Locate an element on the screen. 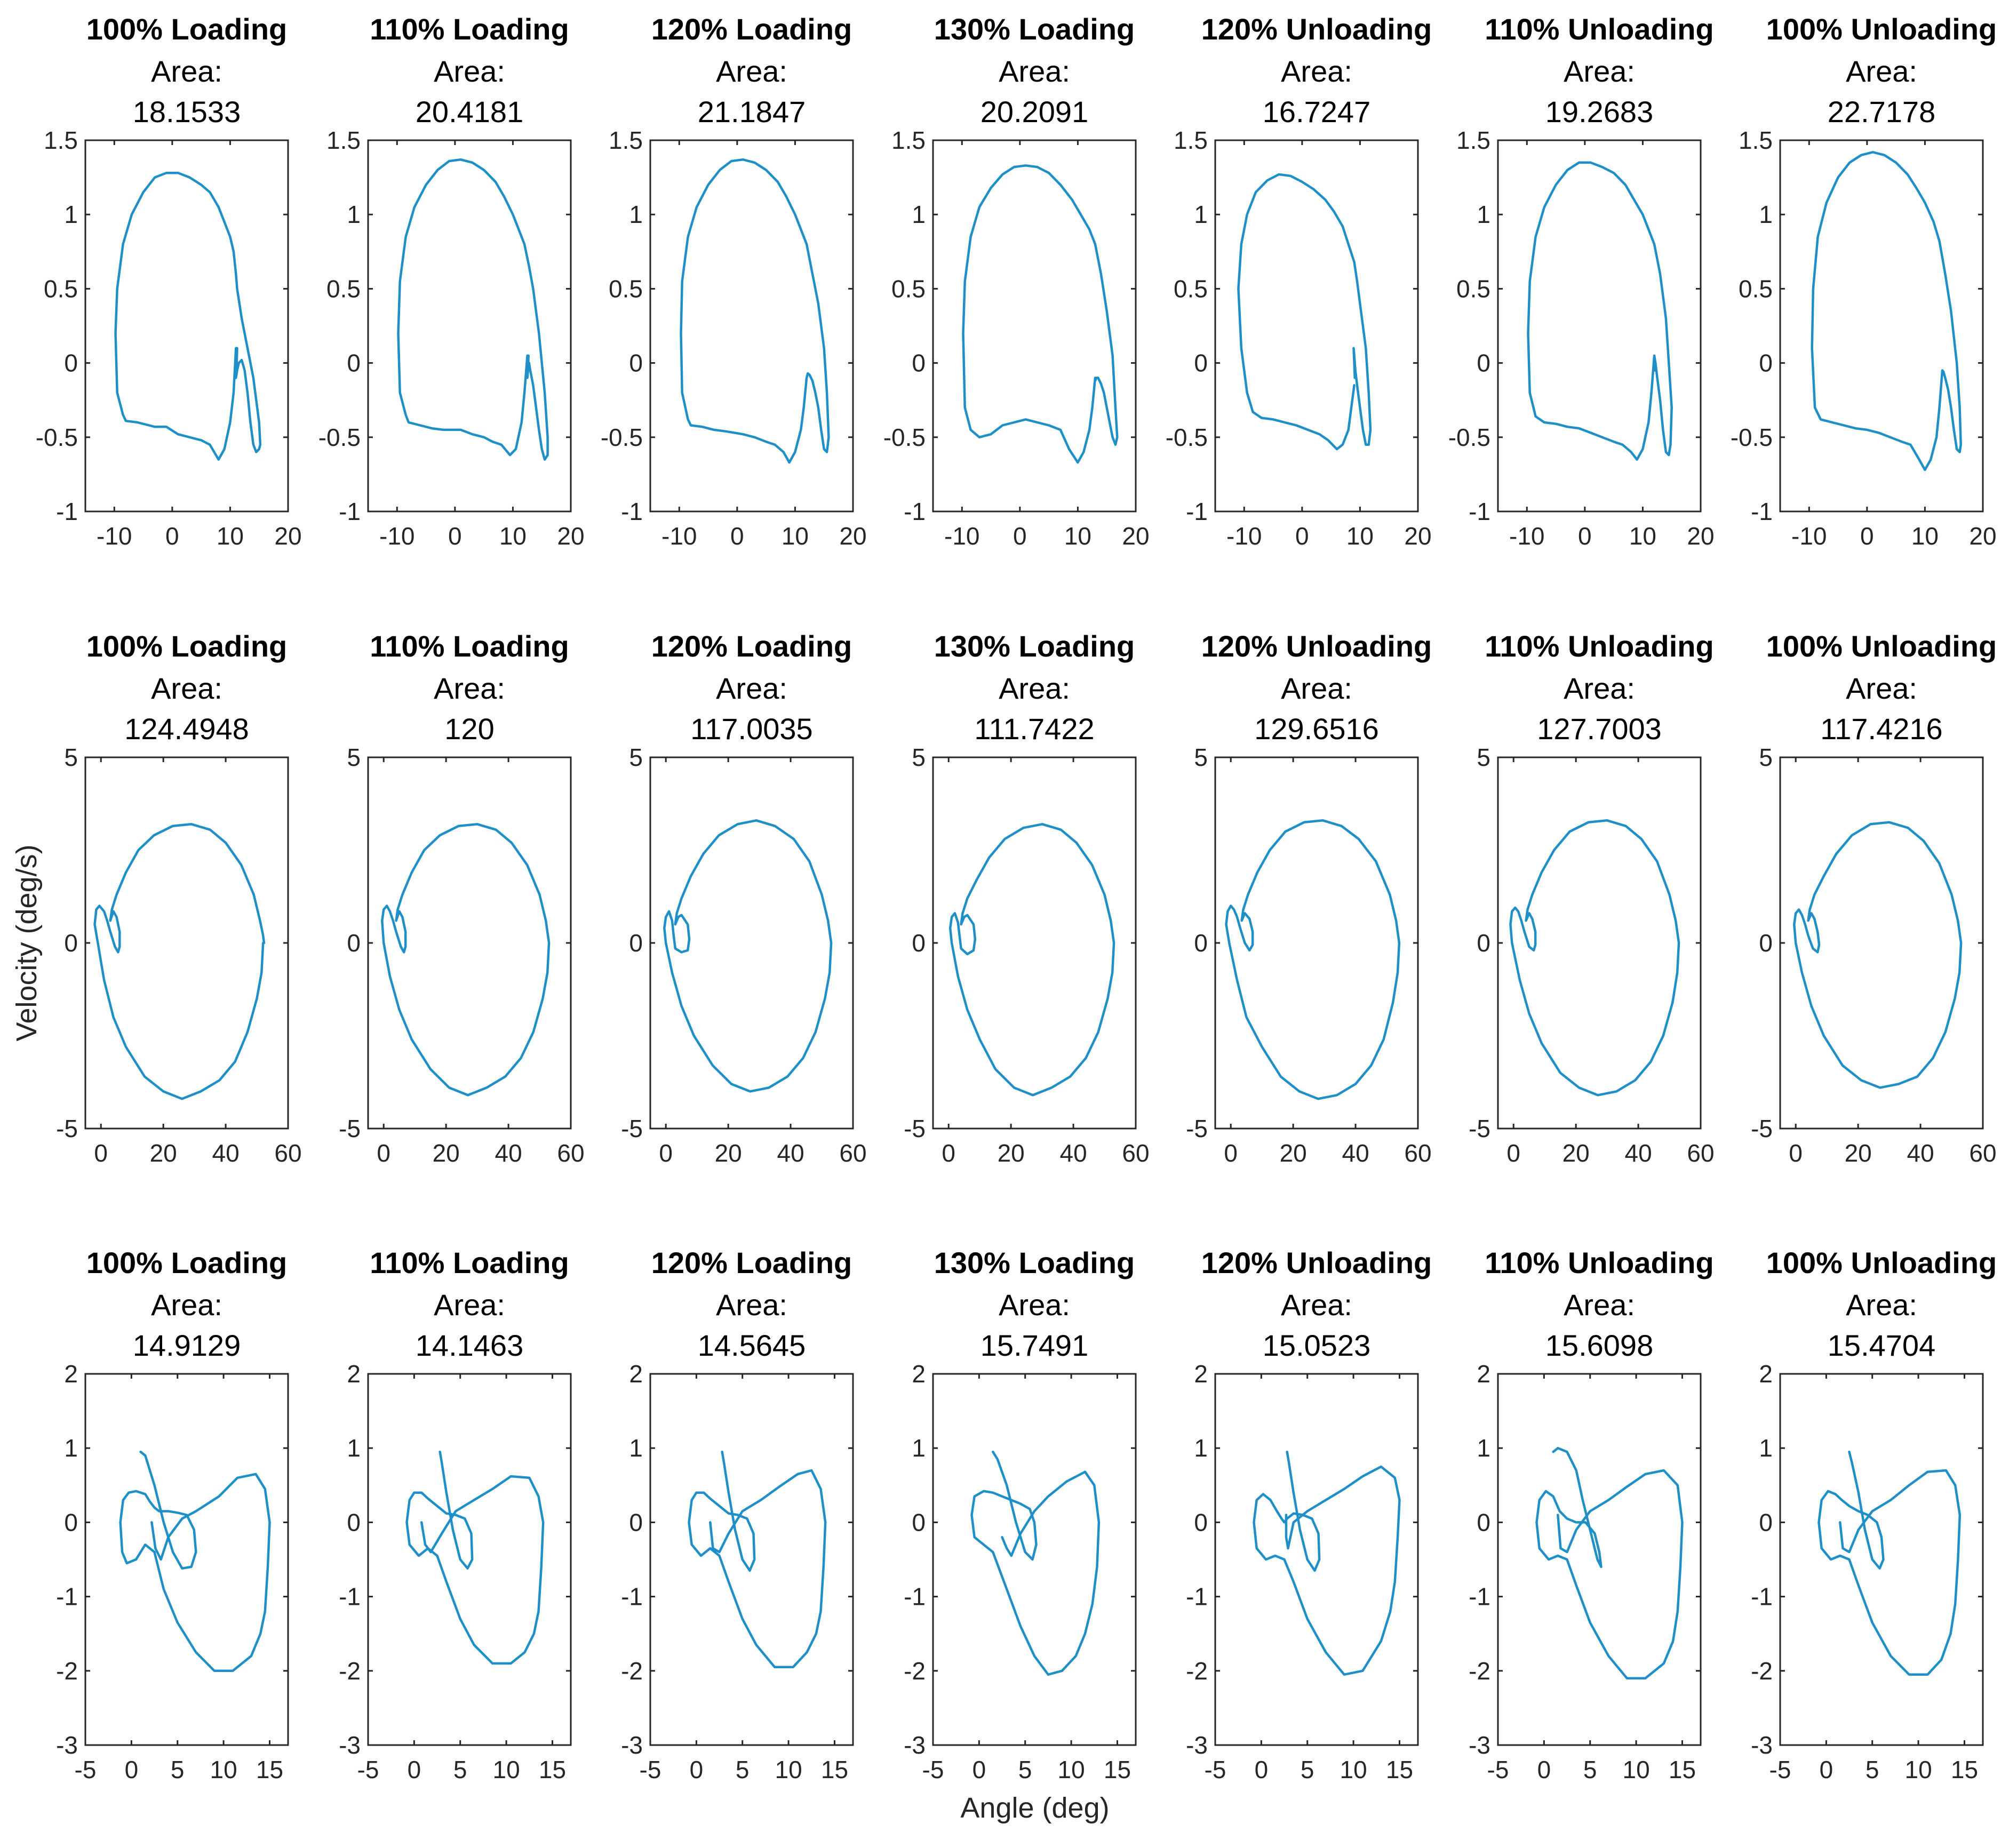 The image size is (2009, 1848). subplot: 110% Loading Area: 120 0 20 40 60 -5 0 5 is located at coordinates (461, 898).